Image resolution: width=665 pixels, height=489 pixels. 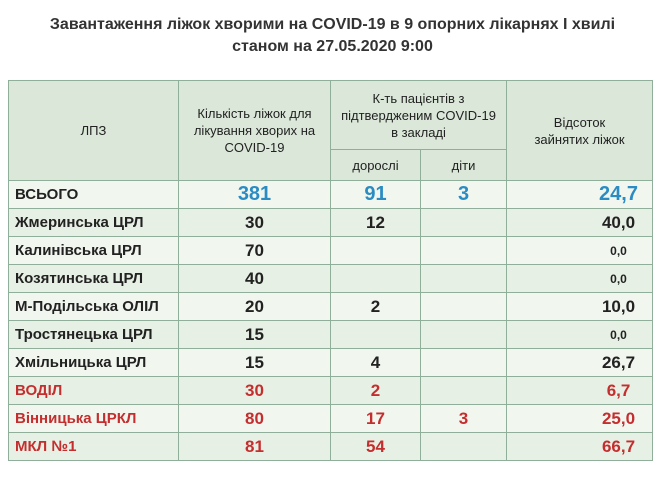 I want to click on cell-beds: 81, so click(x=254, y=446).